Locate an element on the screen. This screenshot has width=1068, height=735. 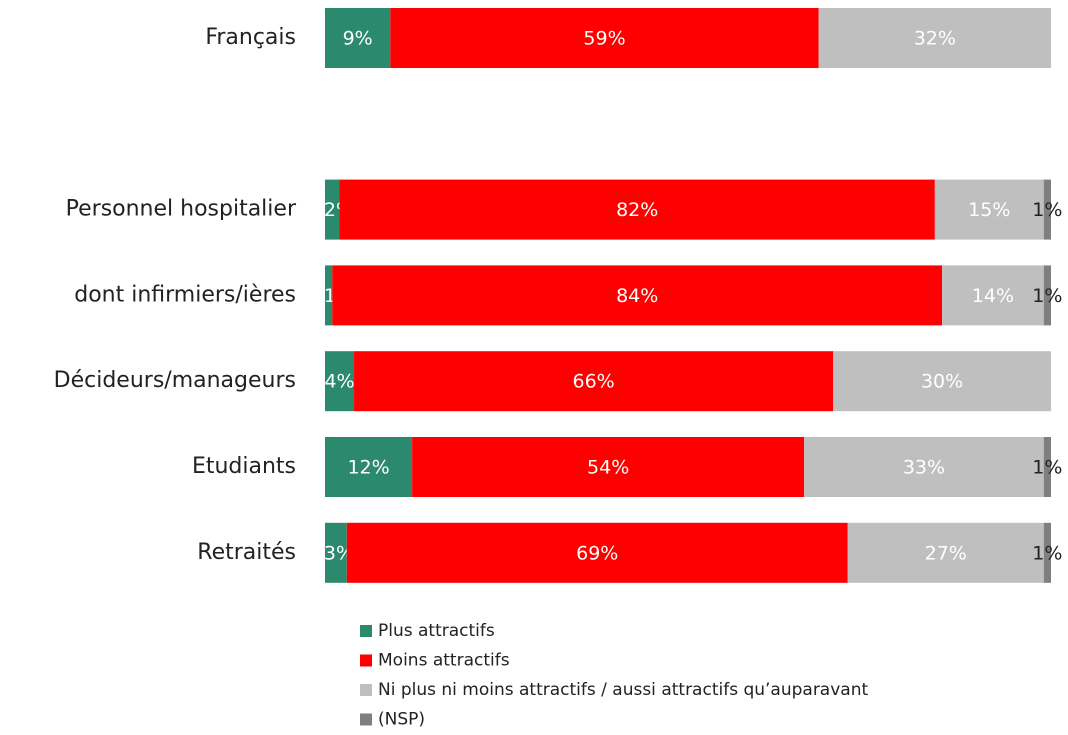
value-label: 4% is located at coordinates (339, 382).